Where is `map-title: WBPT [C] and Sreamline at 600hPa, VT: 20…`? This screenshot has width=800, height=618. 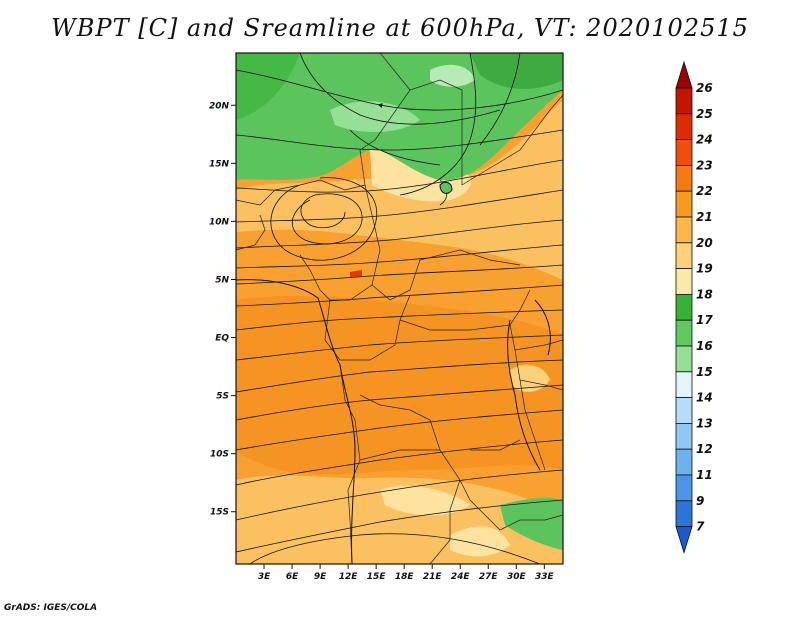 map-title: WBPT [C] and Sreamline at 600hPa, VT: 20… is located at coordinates (400, 28).